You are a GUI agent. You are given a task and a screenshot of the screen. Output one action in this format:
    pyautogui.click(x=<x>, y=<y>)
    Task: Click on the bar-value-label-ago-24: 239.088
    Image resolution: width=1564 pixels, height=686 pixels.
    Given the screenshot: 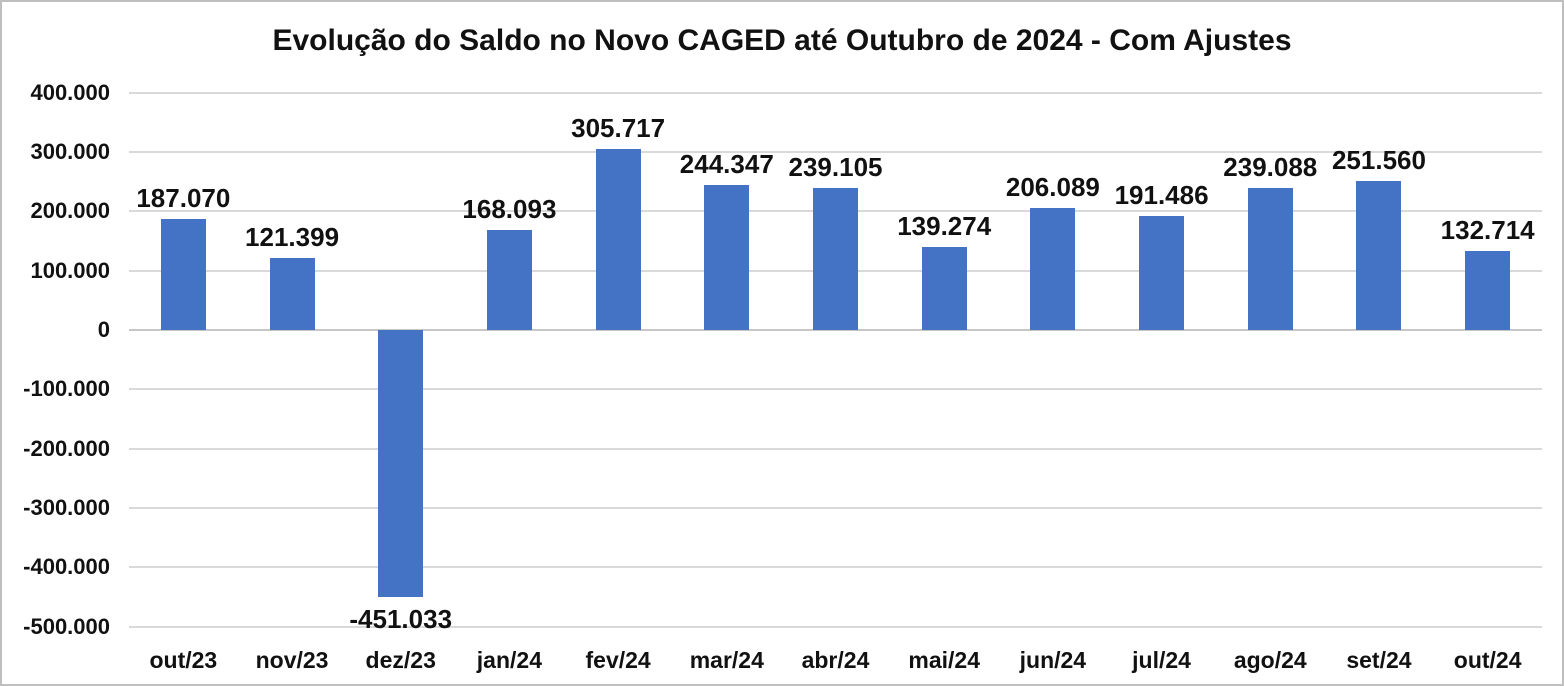 What is the action you would take?
    pyautogui.click(x=1270, y=167)
    